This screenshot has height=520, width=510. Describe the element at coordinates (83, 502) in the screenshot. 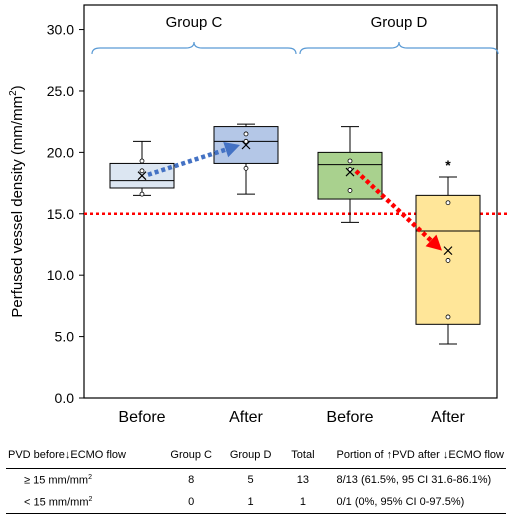

I see `row-label: < 15 mm/mm2` at that location.